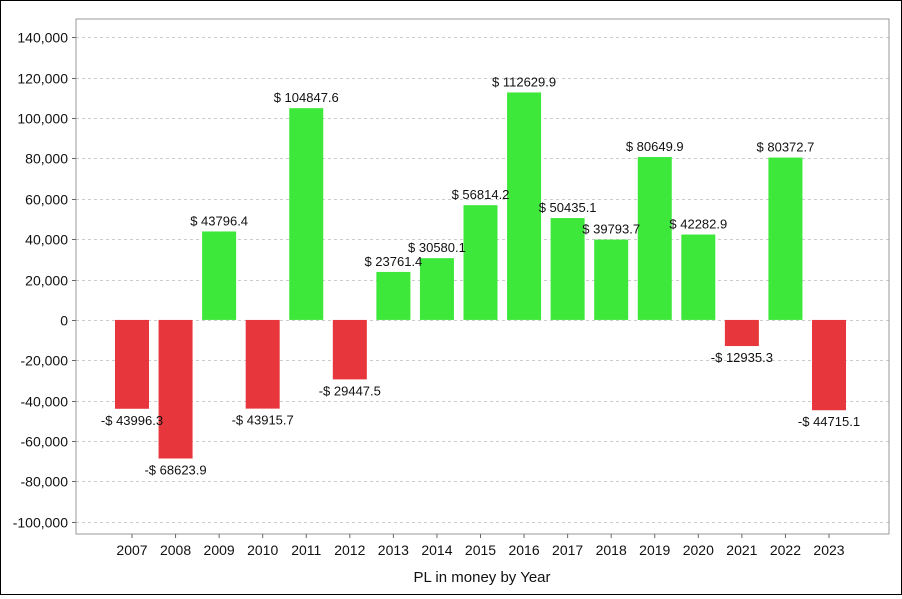  I want to click on data-label: $ 112629.9, so click(524, 81).